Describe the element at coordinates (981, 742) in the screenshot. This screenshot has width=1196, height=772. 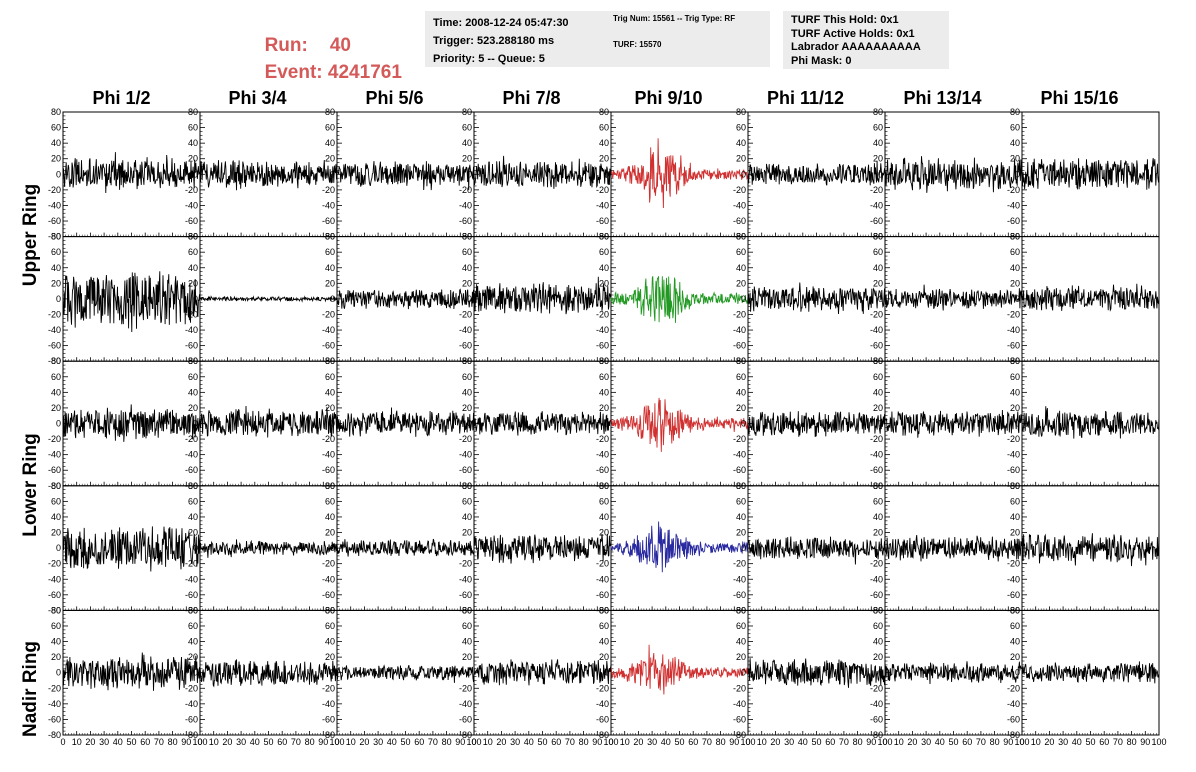
I see `x-tick-label: 70` at that location.